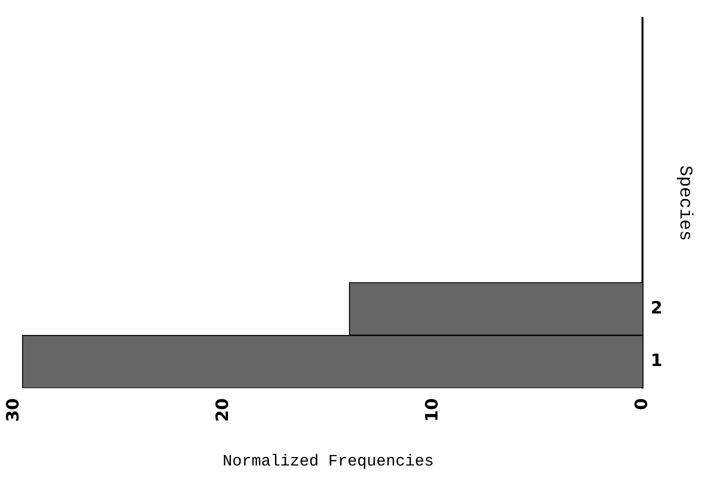  Describe the element at coordinates (642, 404) in the screenshot. I see `x-tick-label: 0` at that location.